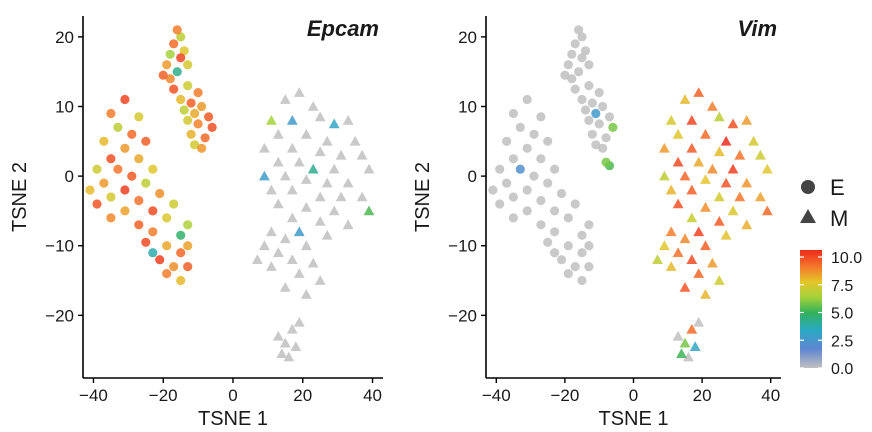 The width and height of the screenshot is (872, 432). Describe the element at coordinates (467, 37) in the screenshot. I see `y-tick-label: 20` at that location.